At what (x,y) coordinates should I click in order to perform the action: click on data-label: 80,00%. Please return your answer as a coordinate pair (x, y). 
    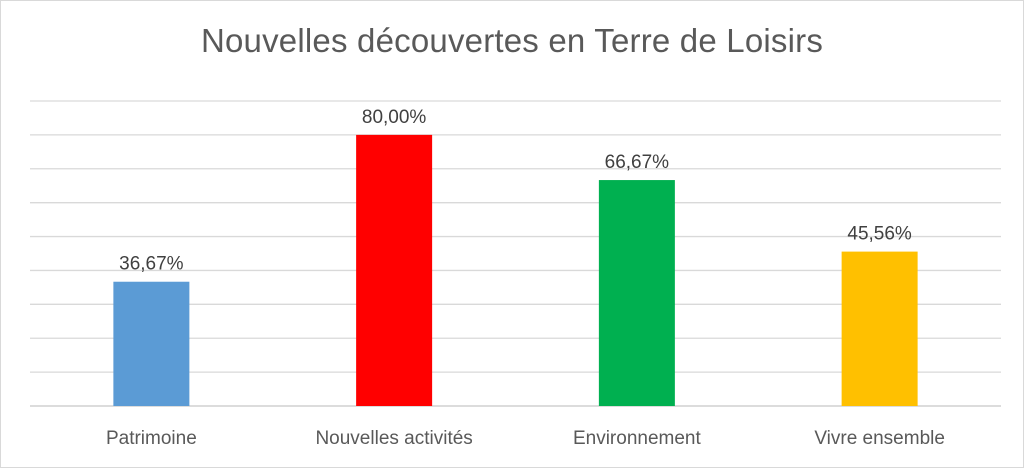
    Looking at the image, I should click on (394, 117).